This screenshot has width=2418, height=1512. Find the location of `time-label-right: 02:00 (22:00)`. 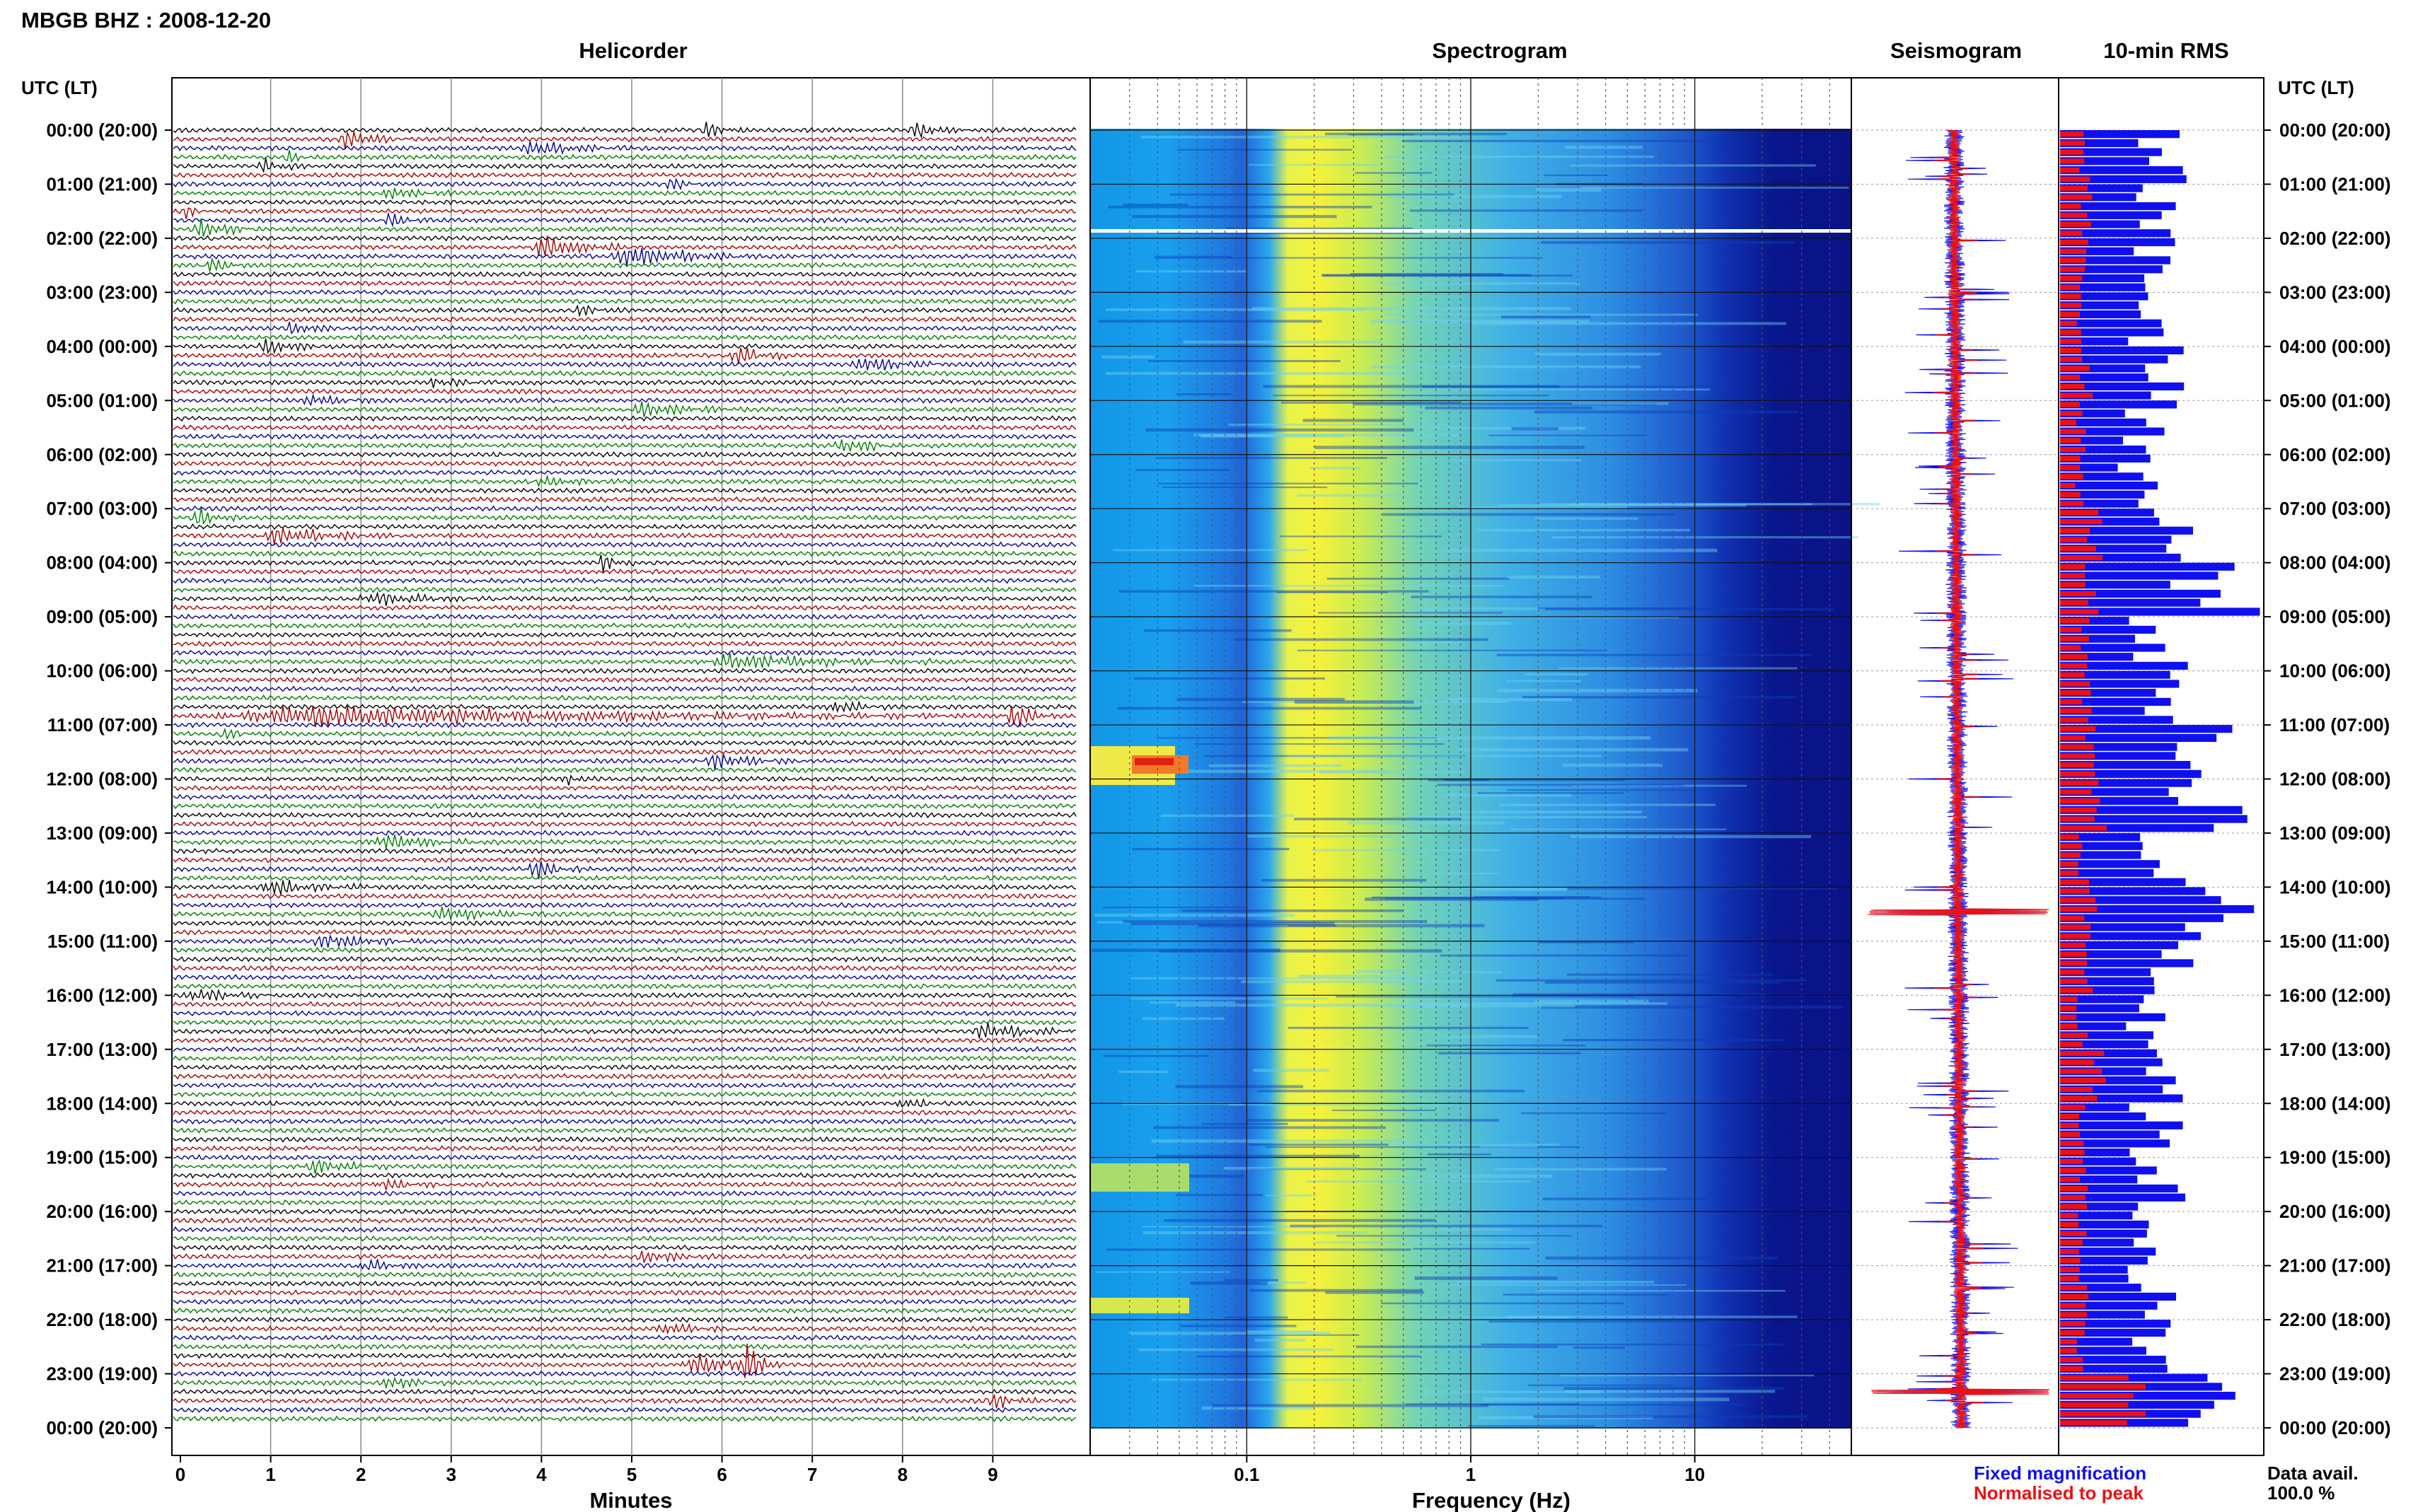

time-label-right: 02:00 (22:00) is located at coordinates (2335, 238).